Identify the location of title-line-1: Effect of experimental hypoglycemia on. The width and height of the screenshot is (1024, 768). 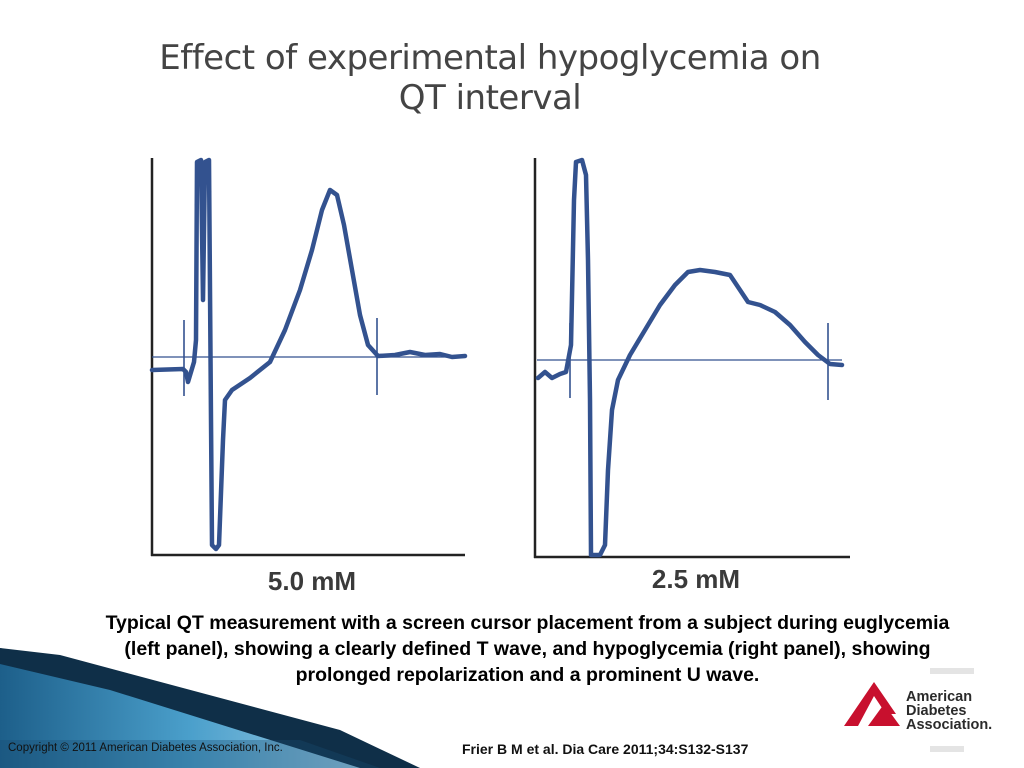
(490, 58).